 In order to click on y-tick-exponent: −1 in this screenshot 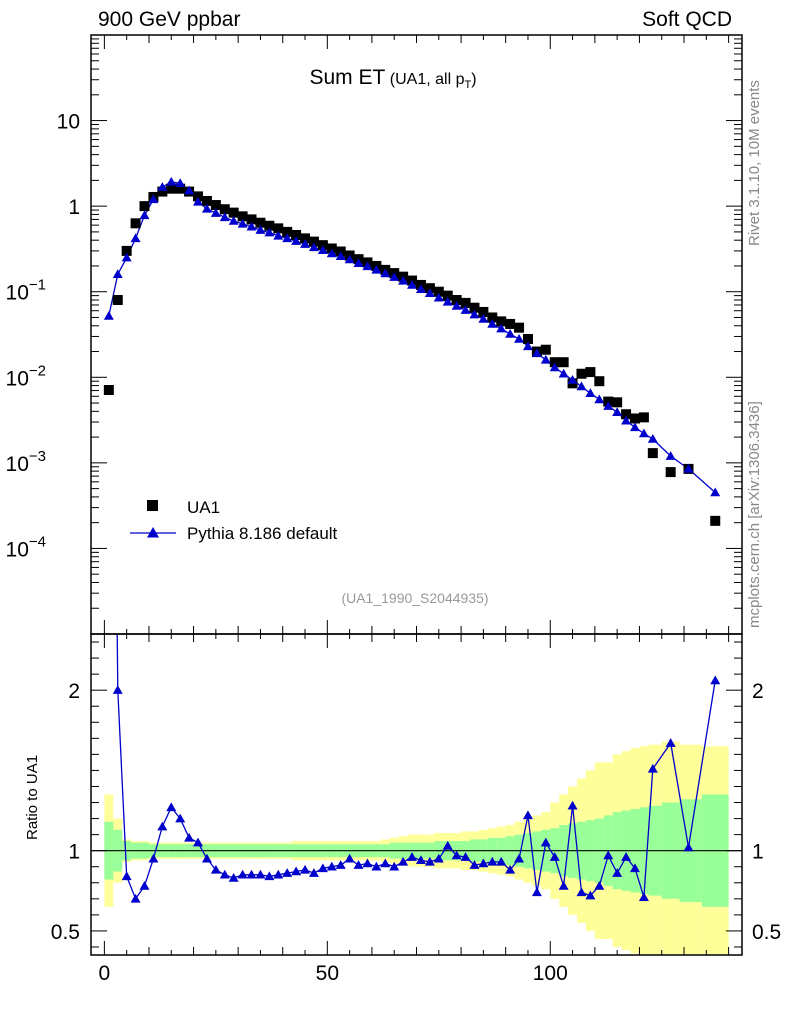, I will do `click(37, 285)`.